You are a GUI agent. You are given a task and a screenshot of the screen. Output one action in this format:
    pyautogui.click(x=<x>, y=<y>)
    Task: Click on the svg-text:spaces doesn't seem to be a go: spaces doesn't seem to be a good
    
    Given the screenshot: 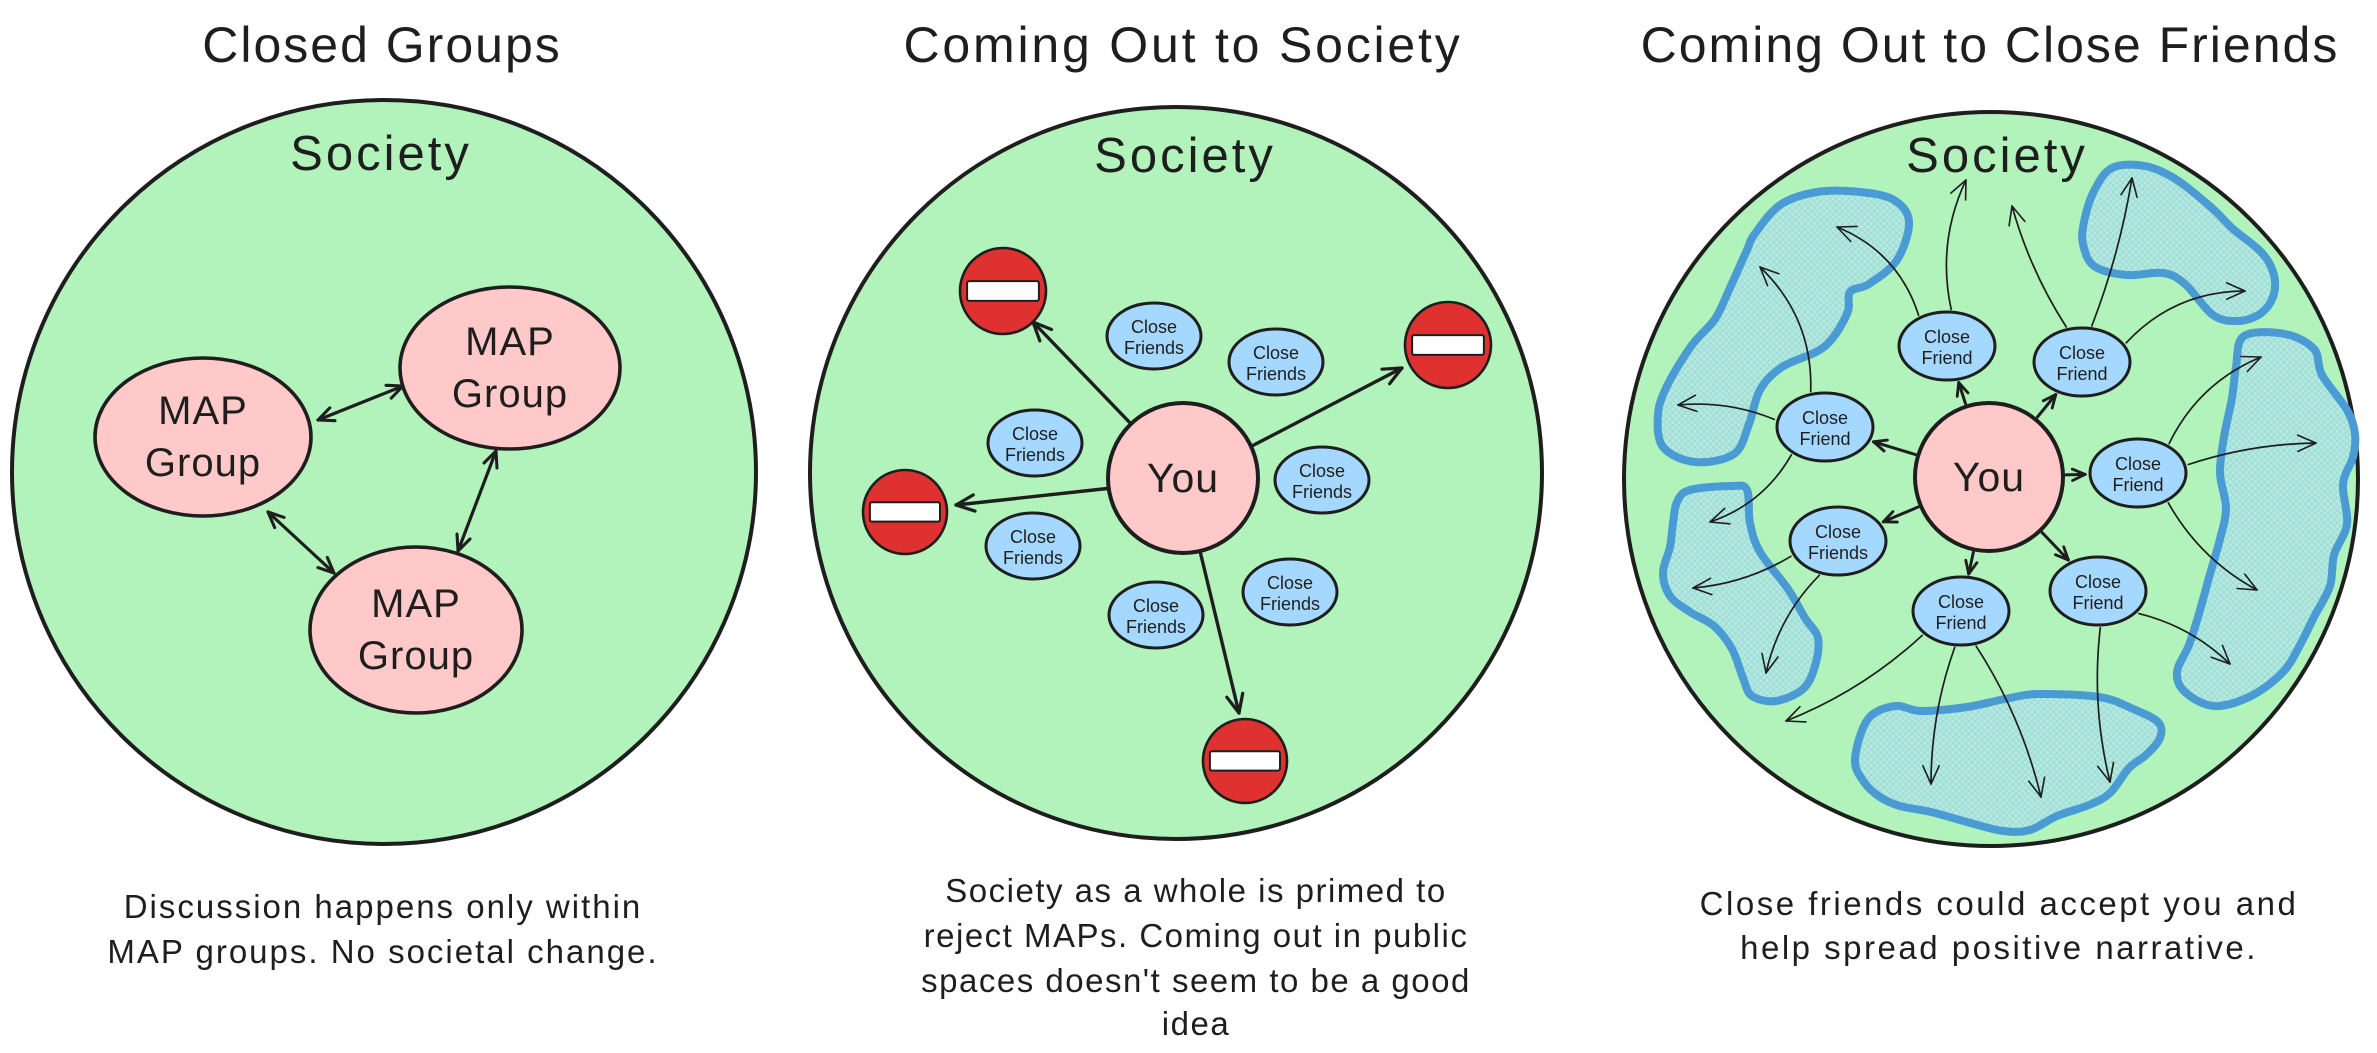 What is the action you would take?
    pyautogui.click(x=1196, y=980)
    